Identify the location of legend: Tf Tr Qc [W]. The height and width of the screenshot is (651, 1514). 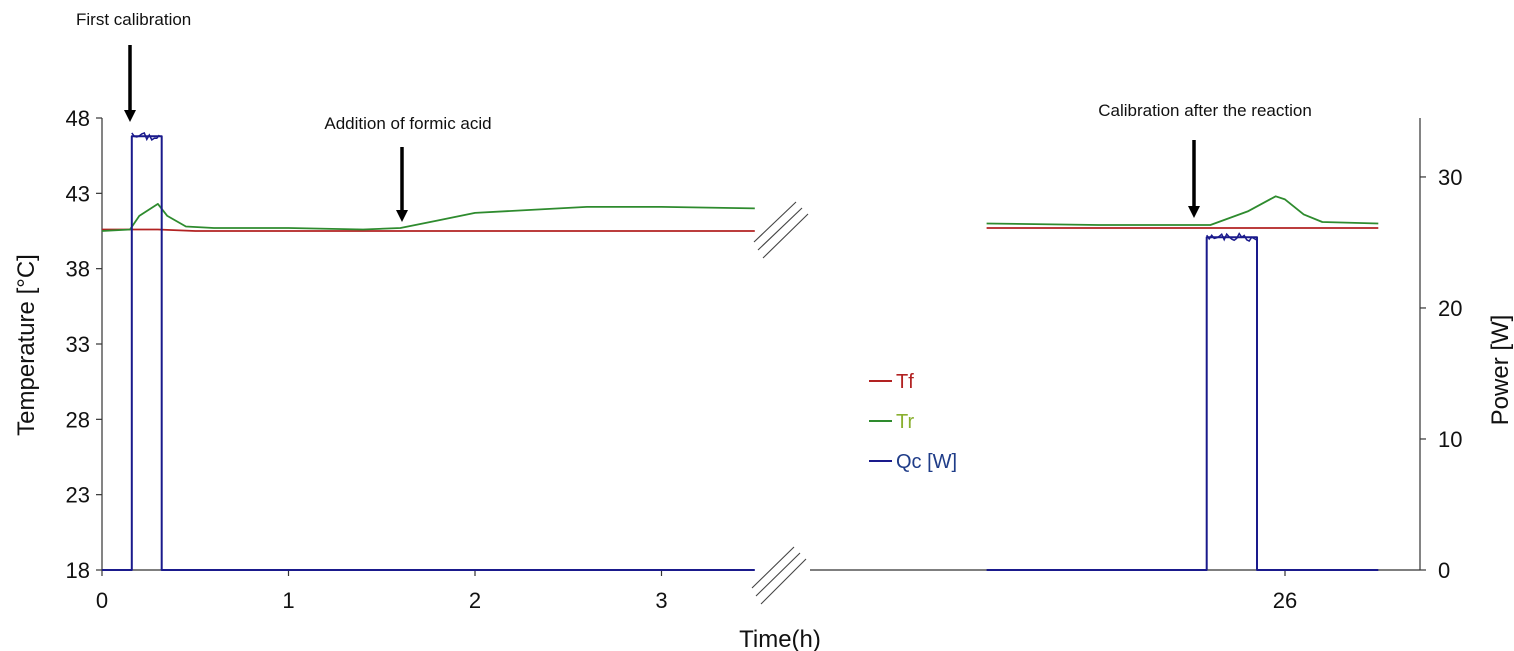
(913, 422).